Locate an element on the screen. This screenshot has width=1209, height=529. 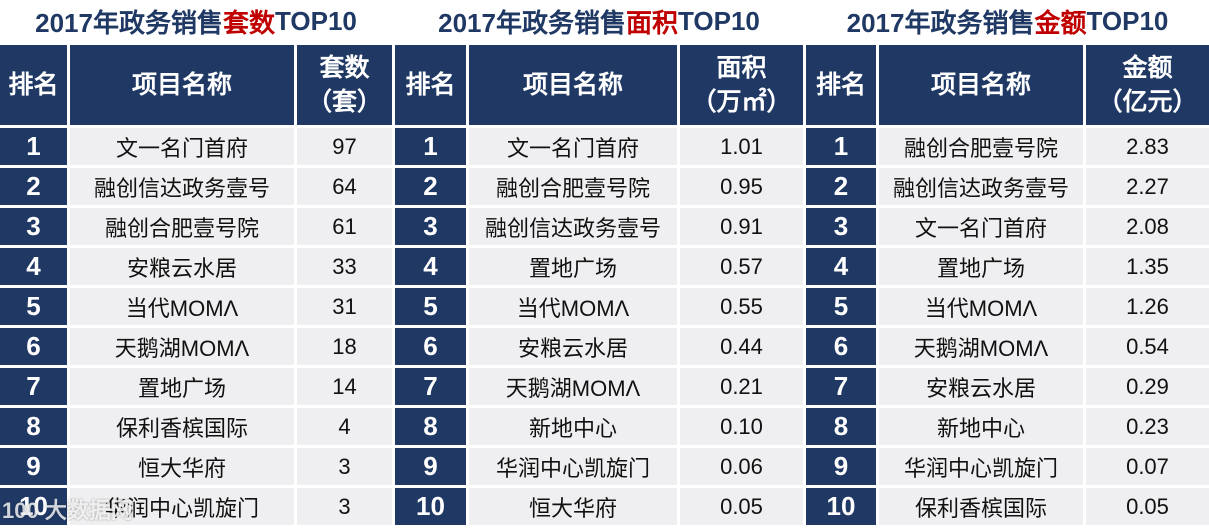
header-value-text: 套数 is located at coordinates (344, 68).